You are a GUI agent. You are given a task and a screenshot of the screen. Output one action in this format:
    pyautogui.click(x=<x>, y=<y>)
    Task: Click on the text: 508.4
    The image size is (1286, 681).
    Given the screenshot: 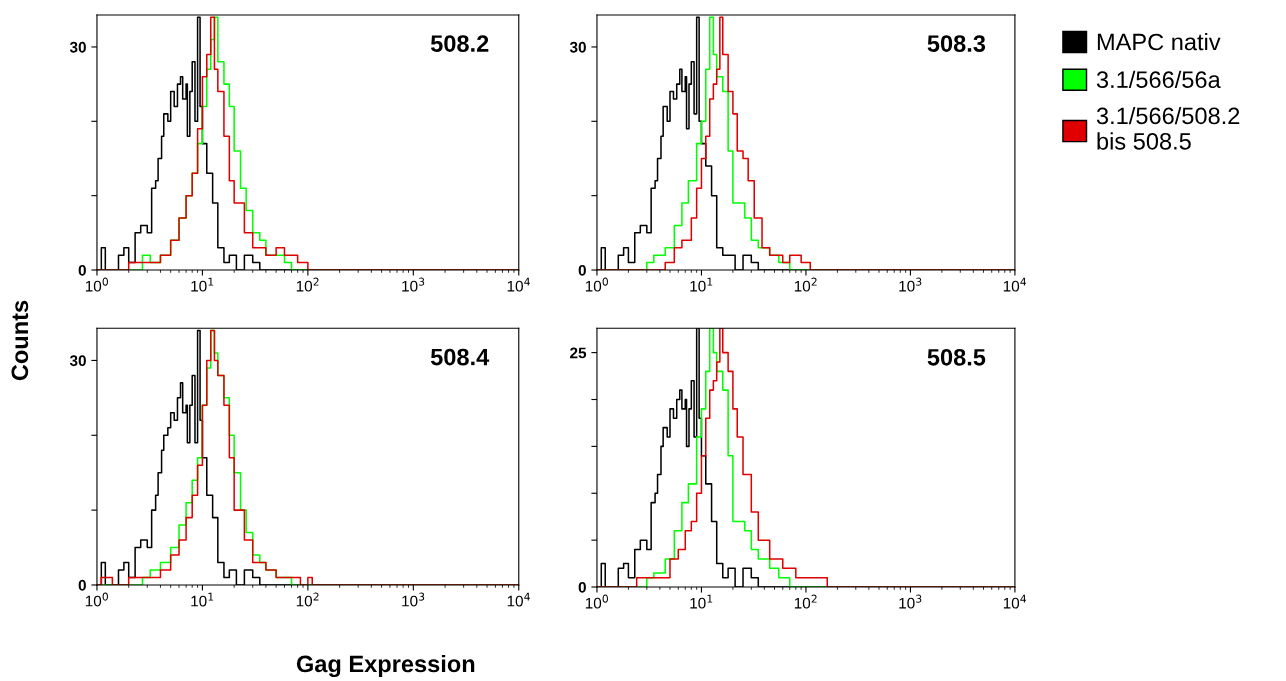 What is the action you would take?
    pyautogui.click(x=460, y=357)
    